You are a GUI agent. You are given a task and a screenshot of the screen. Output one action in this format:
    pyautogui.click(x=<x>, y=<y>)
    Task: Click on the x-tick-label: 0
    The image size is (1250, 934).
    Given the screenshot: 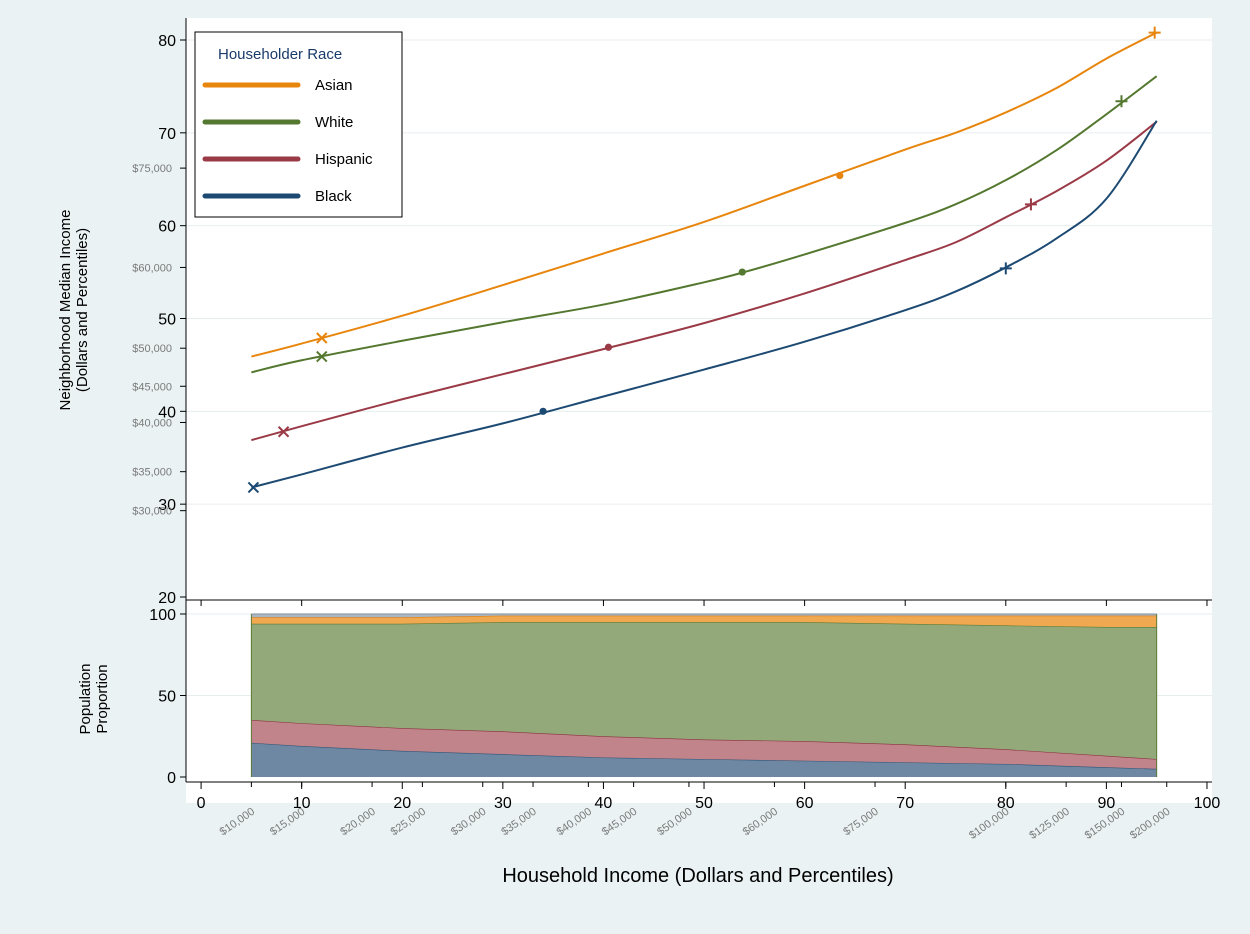 What is the action you would take?
    pyautogui.click(x=201, y=803)
    